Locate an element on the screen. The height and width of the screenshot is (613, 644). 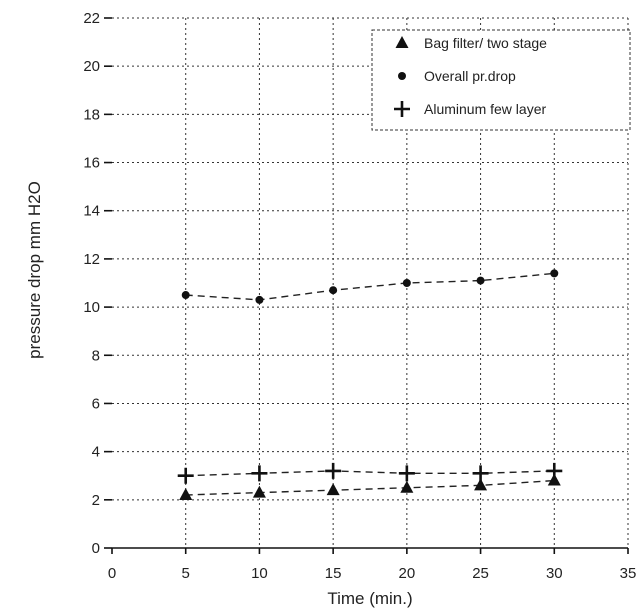
series-circle is located at coordinates (370, 286).